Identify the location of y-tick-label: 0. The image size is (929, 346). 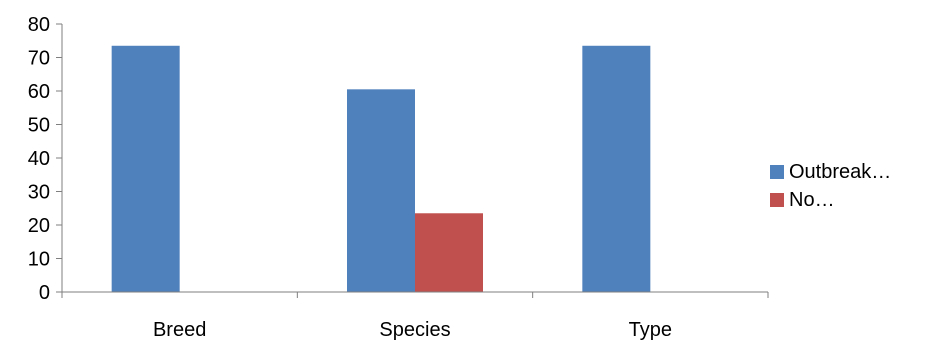
(44, 293).